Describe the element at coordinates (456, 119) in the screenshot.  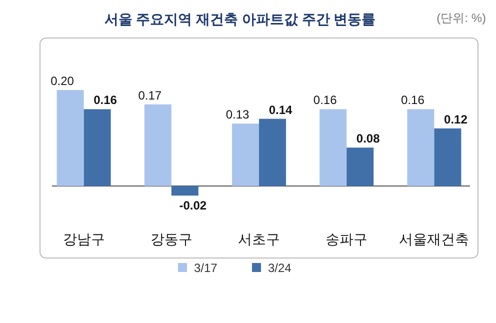
I see `data-label: 0.12` at that location.